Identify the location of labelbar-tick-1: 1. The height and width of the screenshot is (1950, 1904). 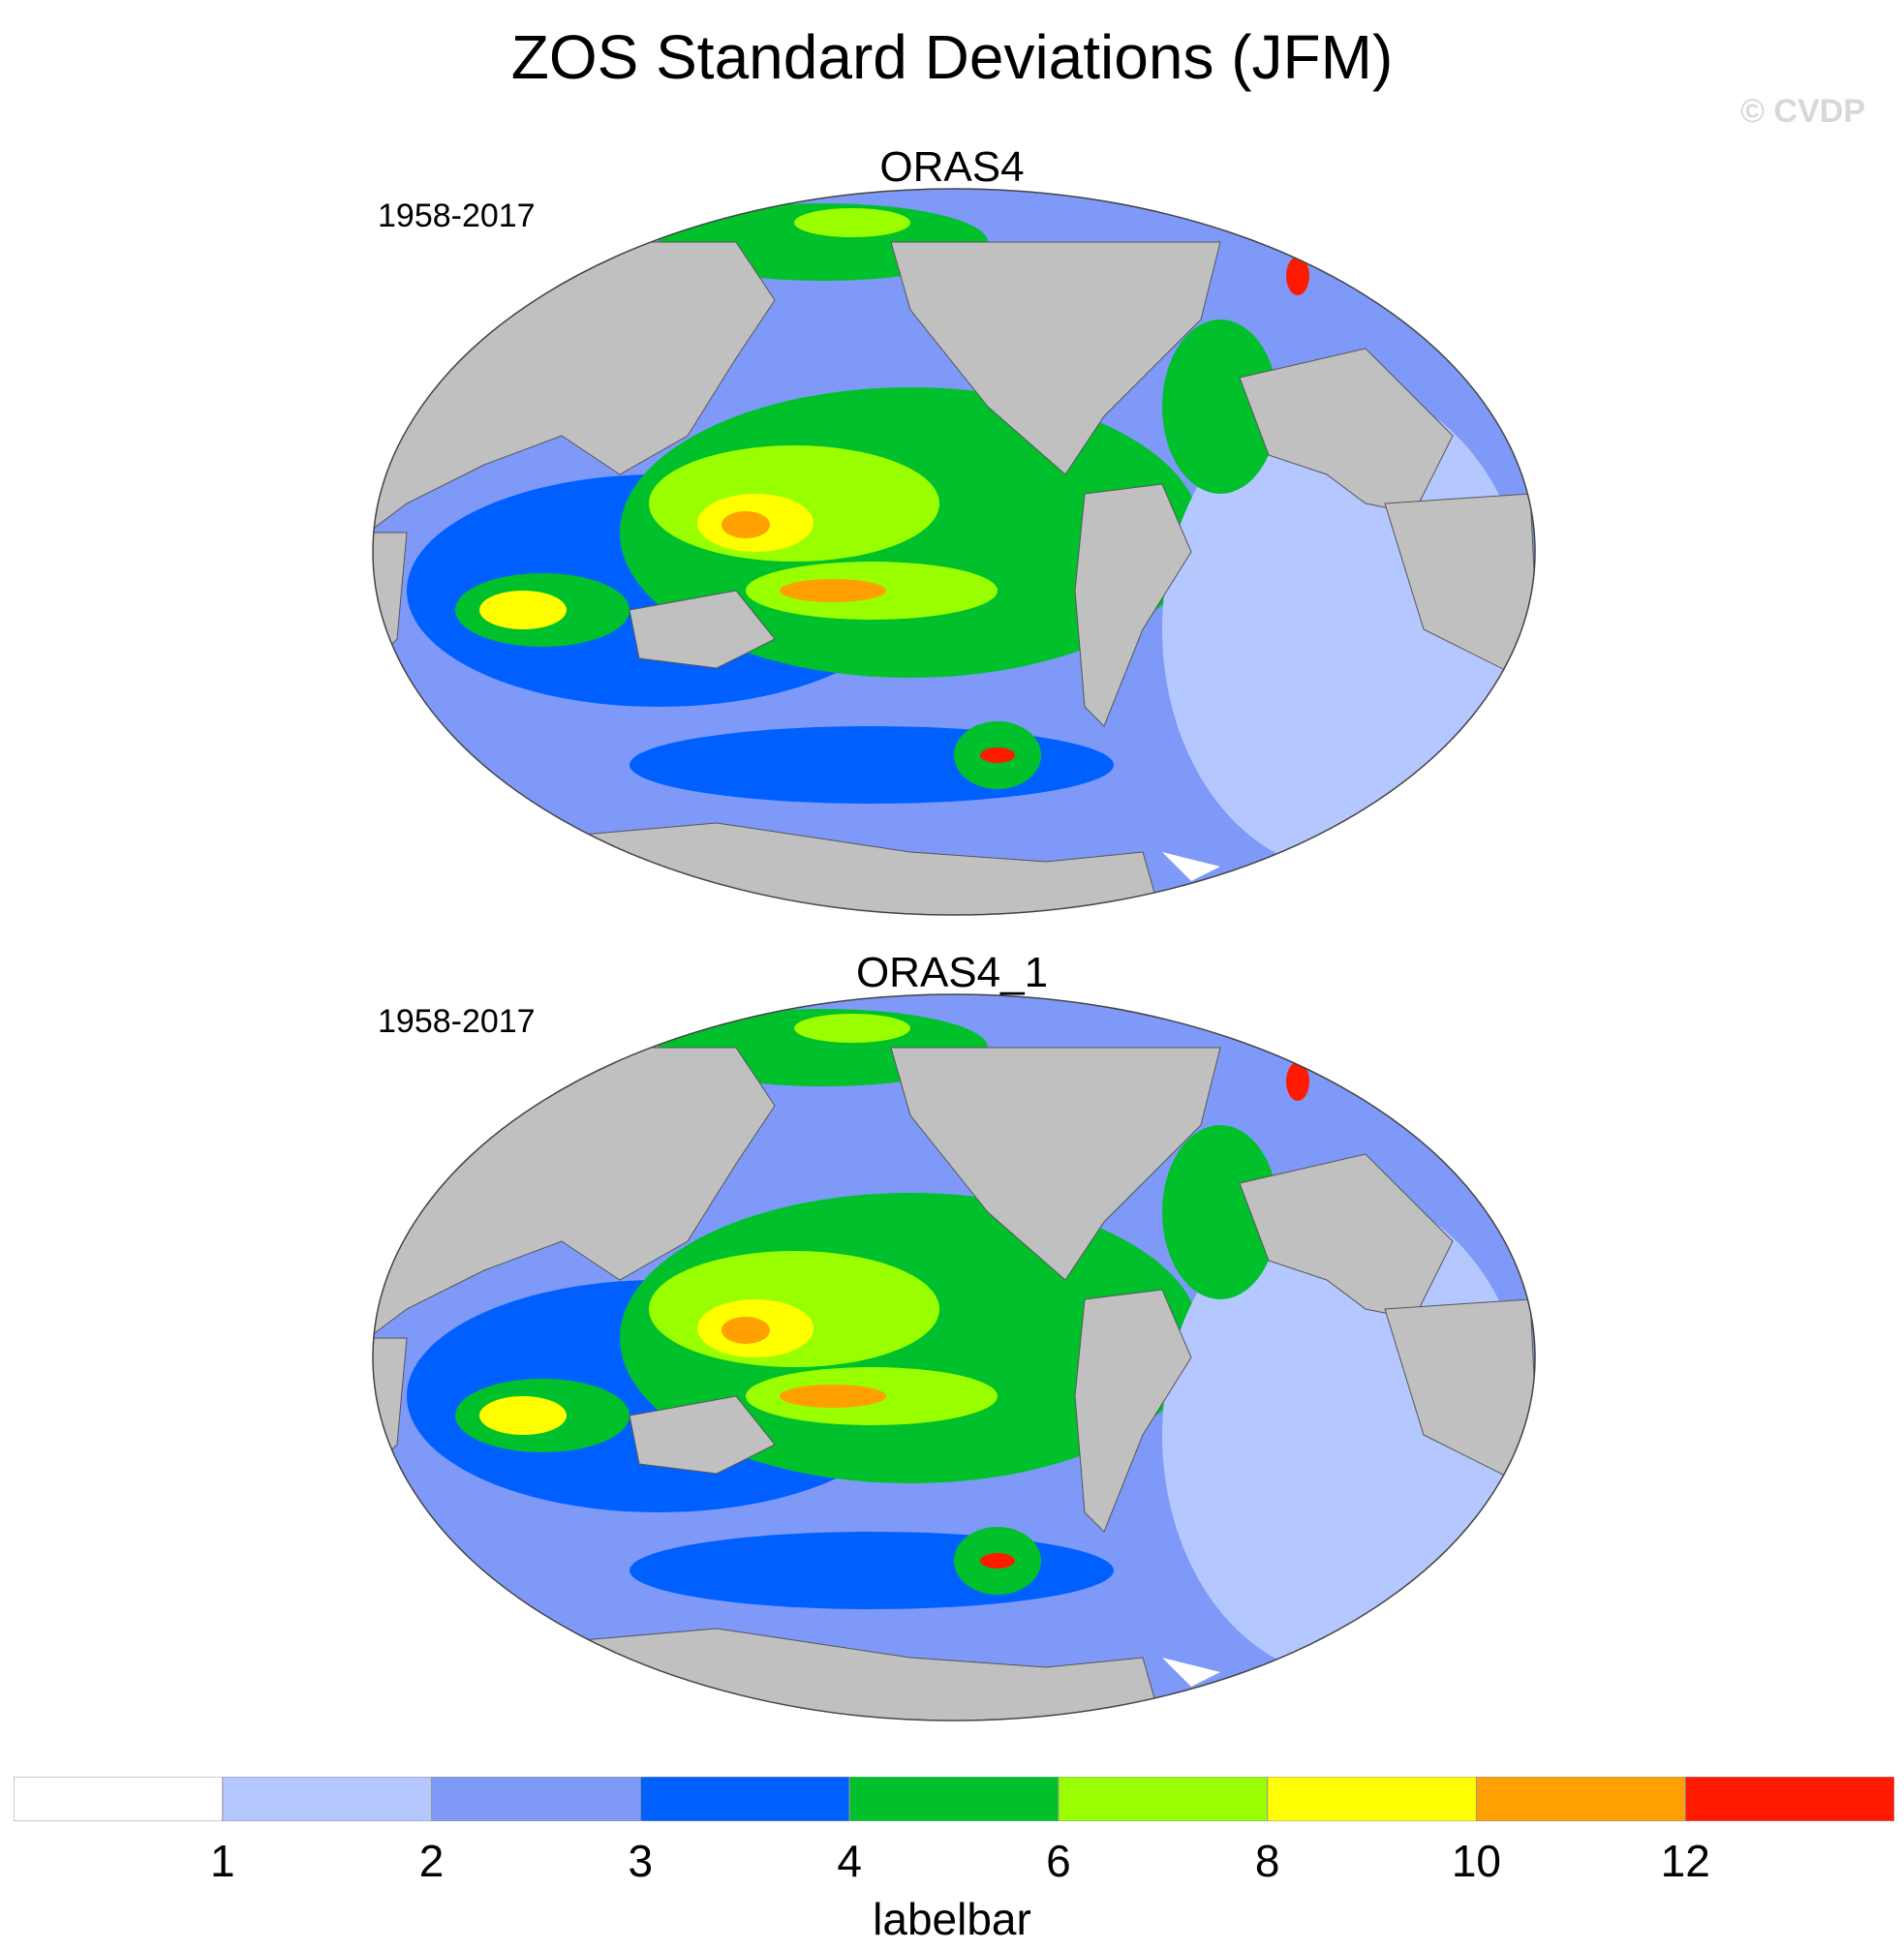
(222, 1861).